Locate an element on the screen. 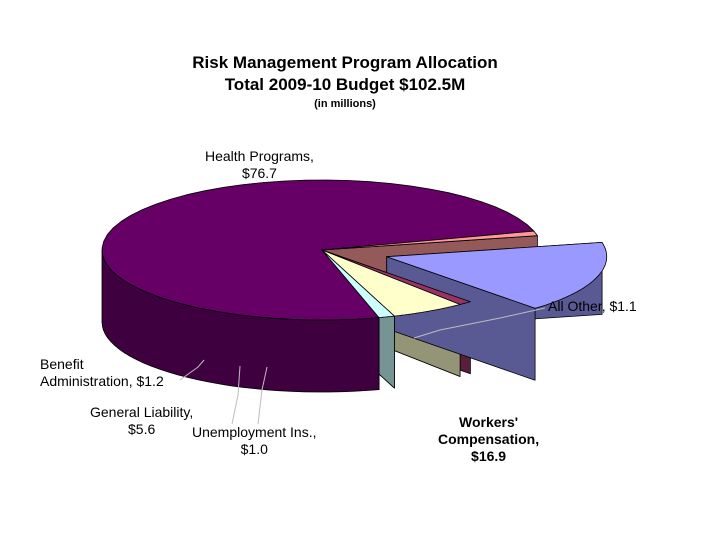 This screenshot has width=720, height=540. label-unemployment-ins: Unemployment Ins., $1.0 is located at coordinates (254, 441).